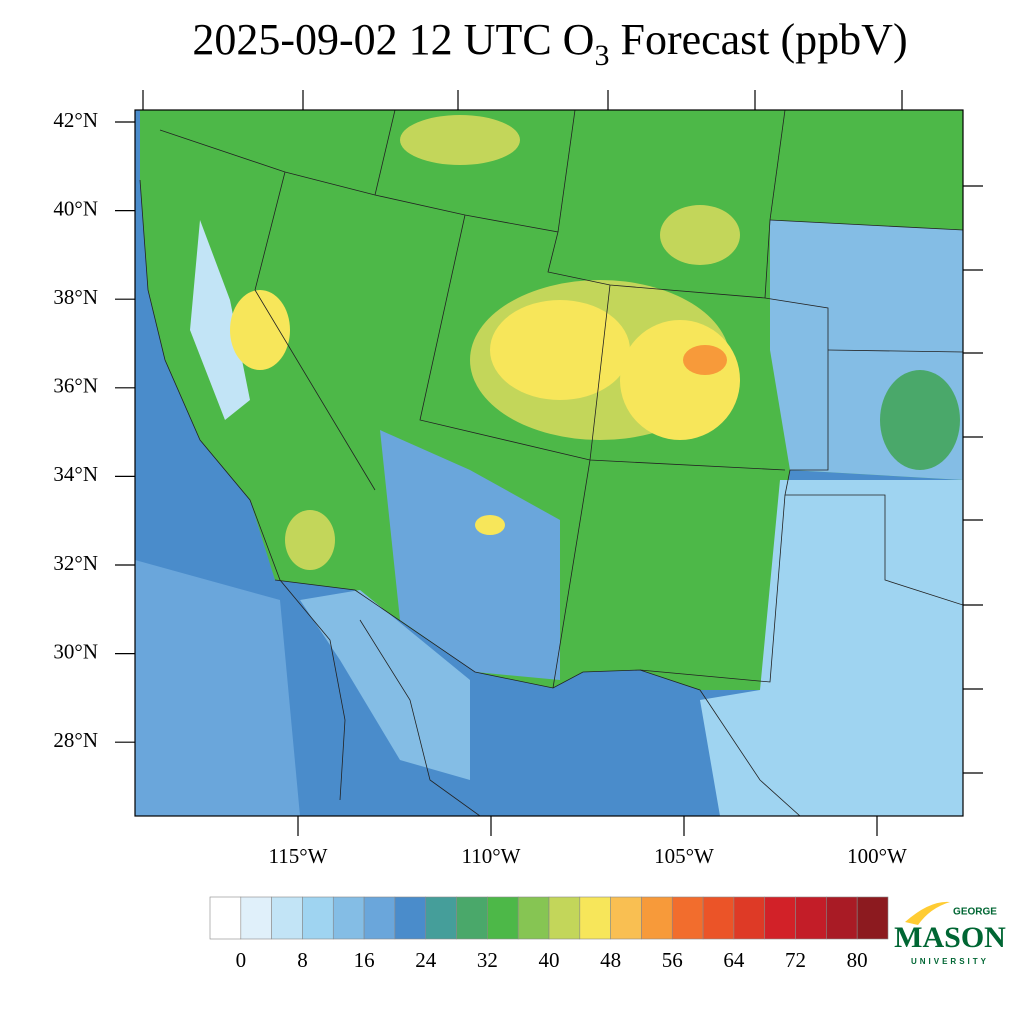  Describe the element at coordinates (75, 208) in the screenshot. I see `lat-label: 40°N` at that location.